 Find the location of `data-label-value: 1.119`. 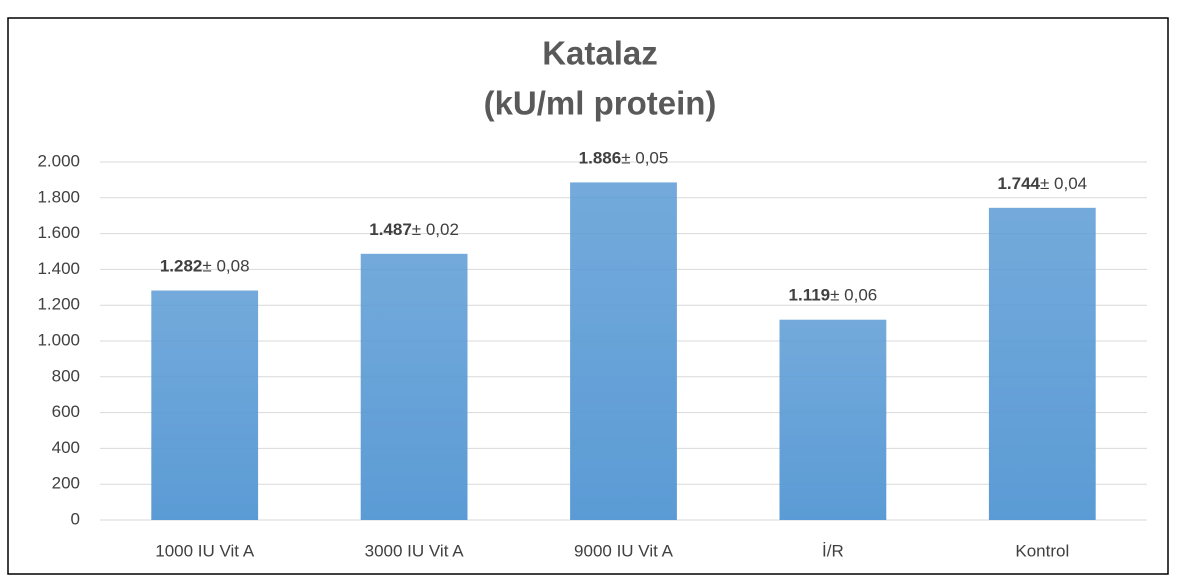

data-label-value: 1.119 is located at coordinates (810, 295).